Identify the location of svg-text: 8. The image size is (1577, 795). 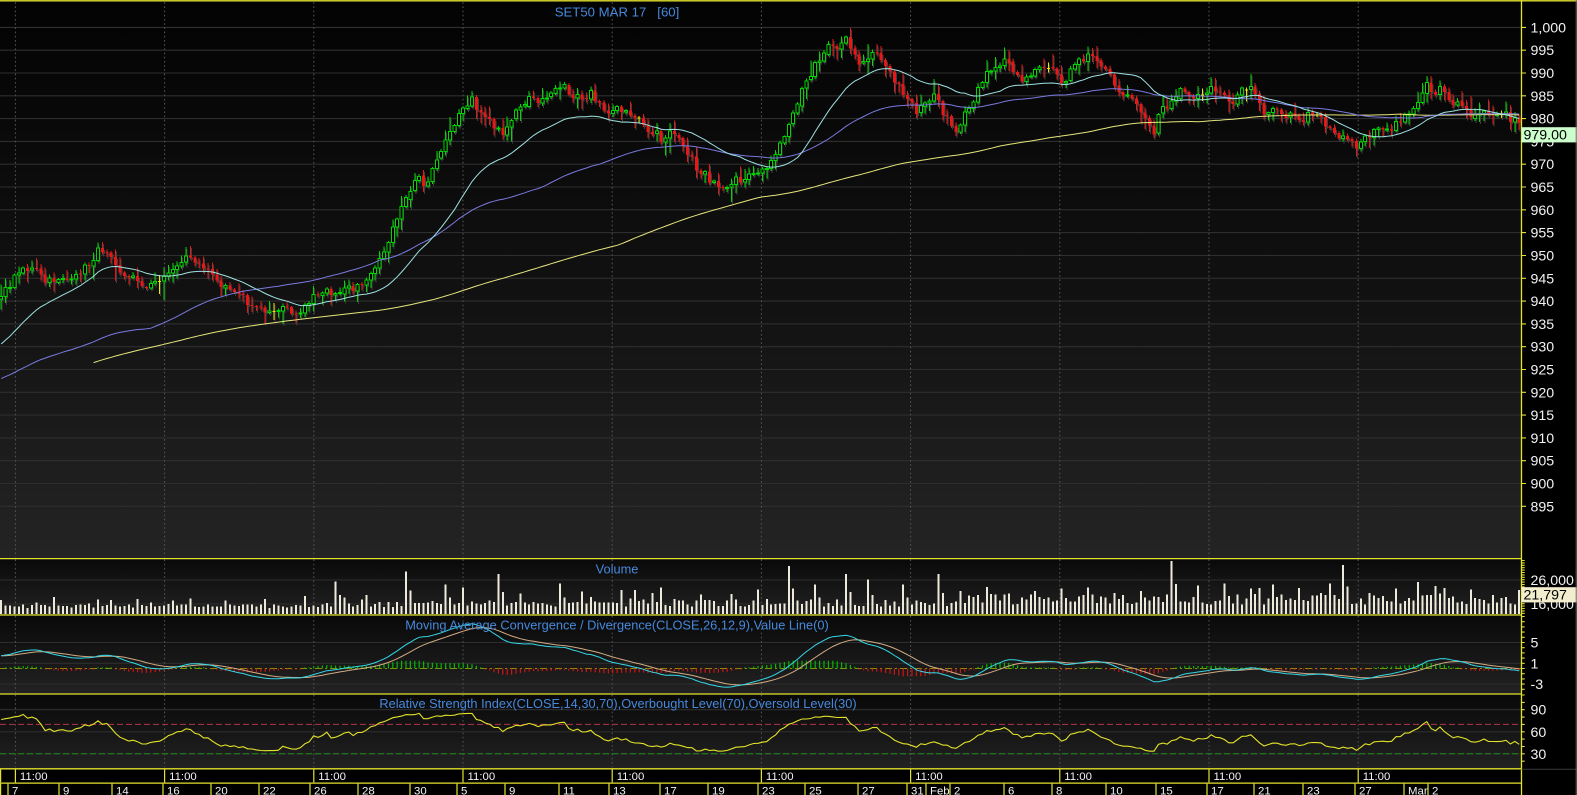
(1059, 790).